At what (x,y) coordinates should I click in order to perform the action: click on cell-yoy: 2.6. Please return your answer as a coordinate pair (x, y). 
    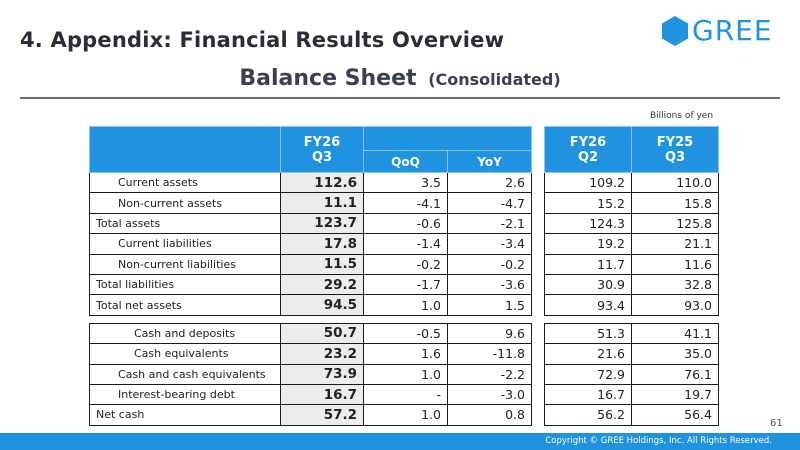
    Looking at the image, I should click on (489, 182).